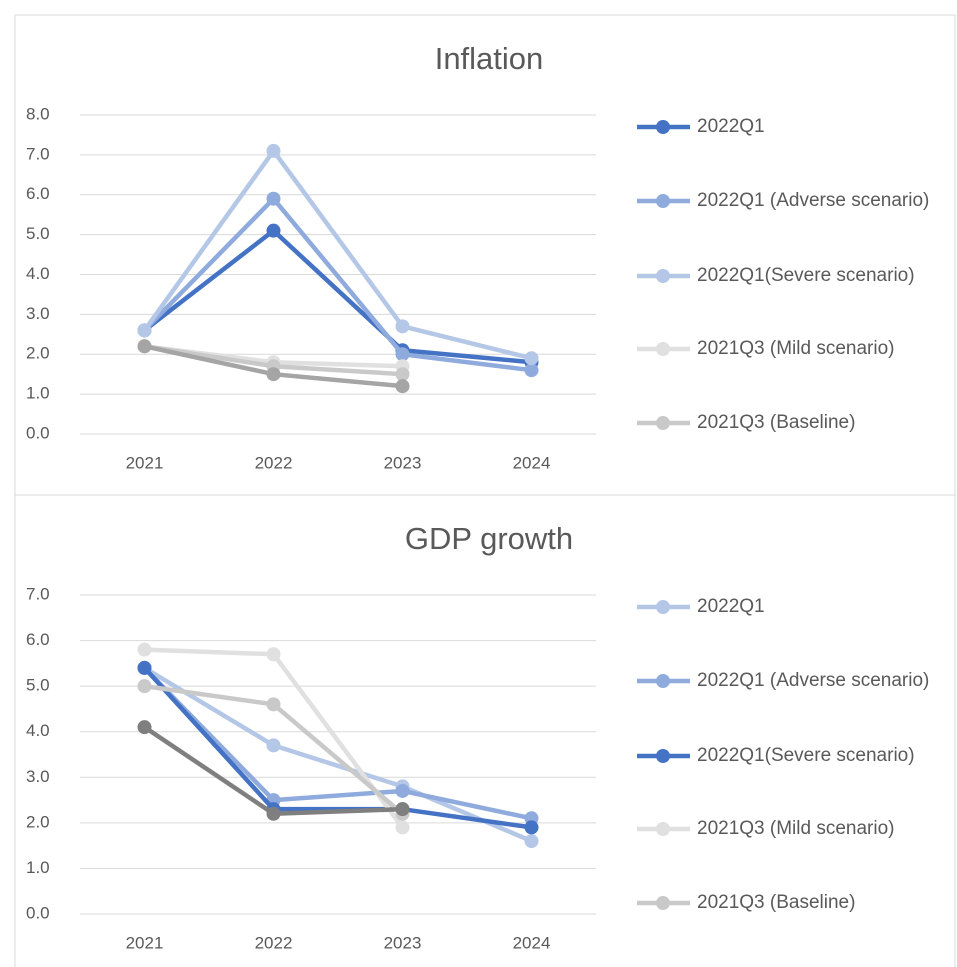 The height and width of the screenshot is (967, 957). Describe the element at coordinates (489, 538) in the screenshot. I see `chart-title: GDP growth` at that location.